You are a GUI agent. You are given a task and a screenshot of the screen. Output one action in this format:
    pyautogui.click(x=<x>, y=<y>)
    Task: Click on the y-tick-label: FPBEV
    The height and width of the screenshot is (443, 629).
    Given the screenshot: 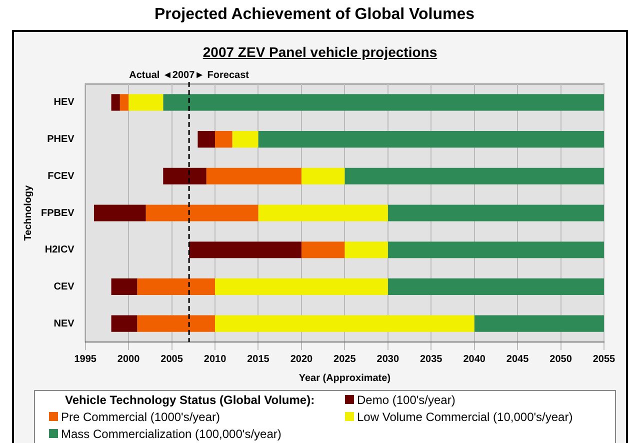 What is the action you would take?
    pyautogui.click(x=57, y=213)
    